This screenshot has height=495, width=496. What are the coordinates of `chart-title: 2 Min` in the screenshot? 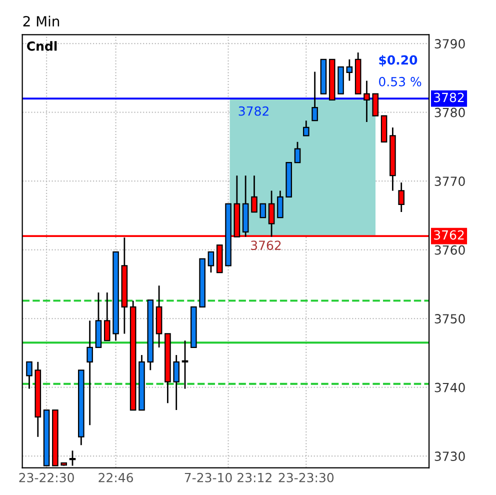 It's located at (41, 21).